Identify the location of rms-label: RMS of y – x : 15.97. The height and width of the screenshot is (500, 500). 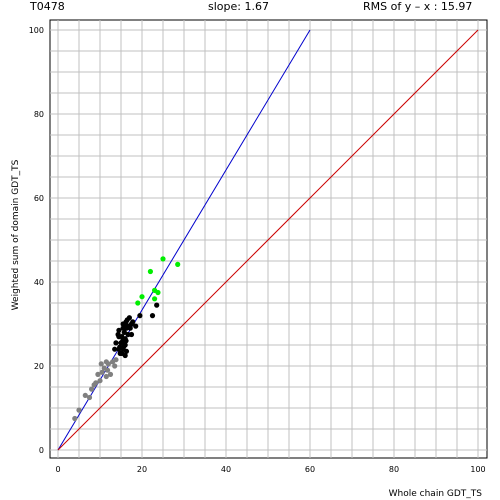
(418, 6).